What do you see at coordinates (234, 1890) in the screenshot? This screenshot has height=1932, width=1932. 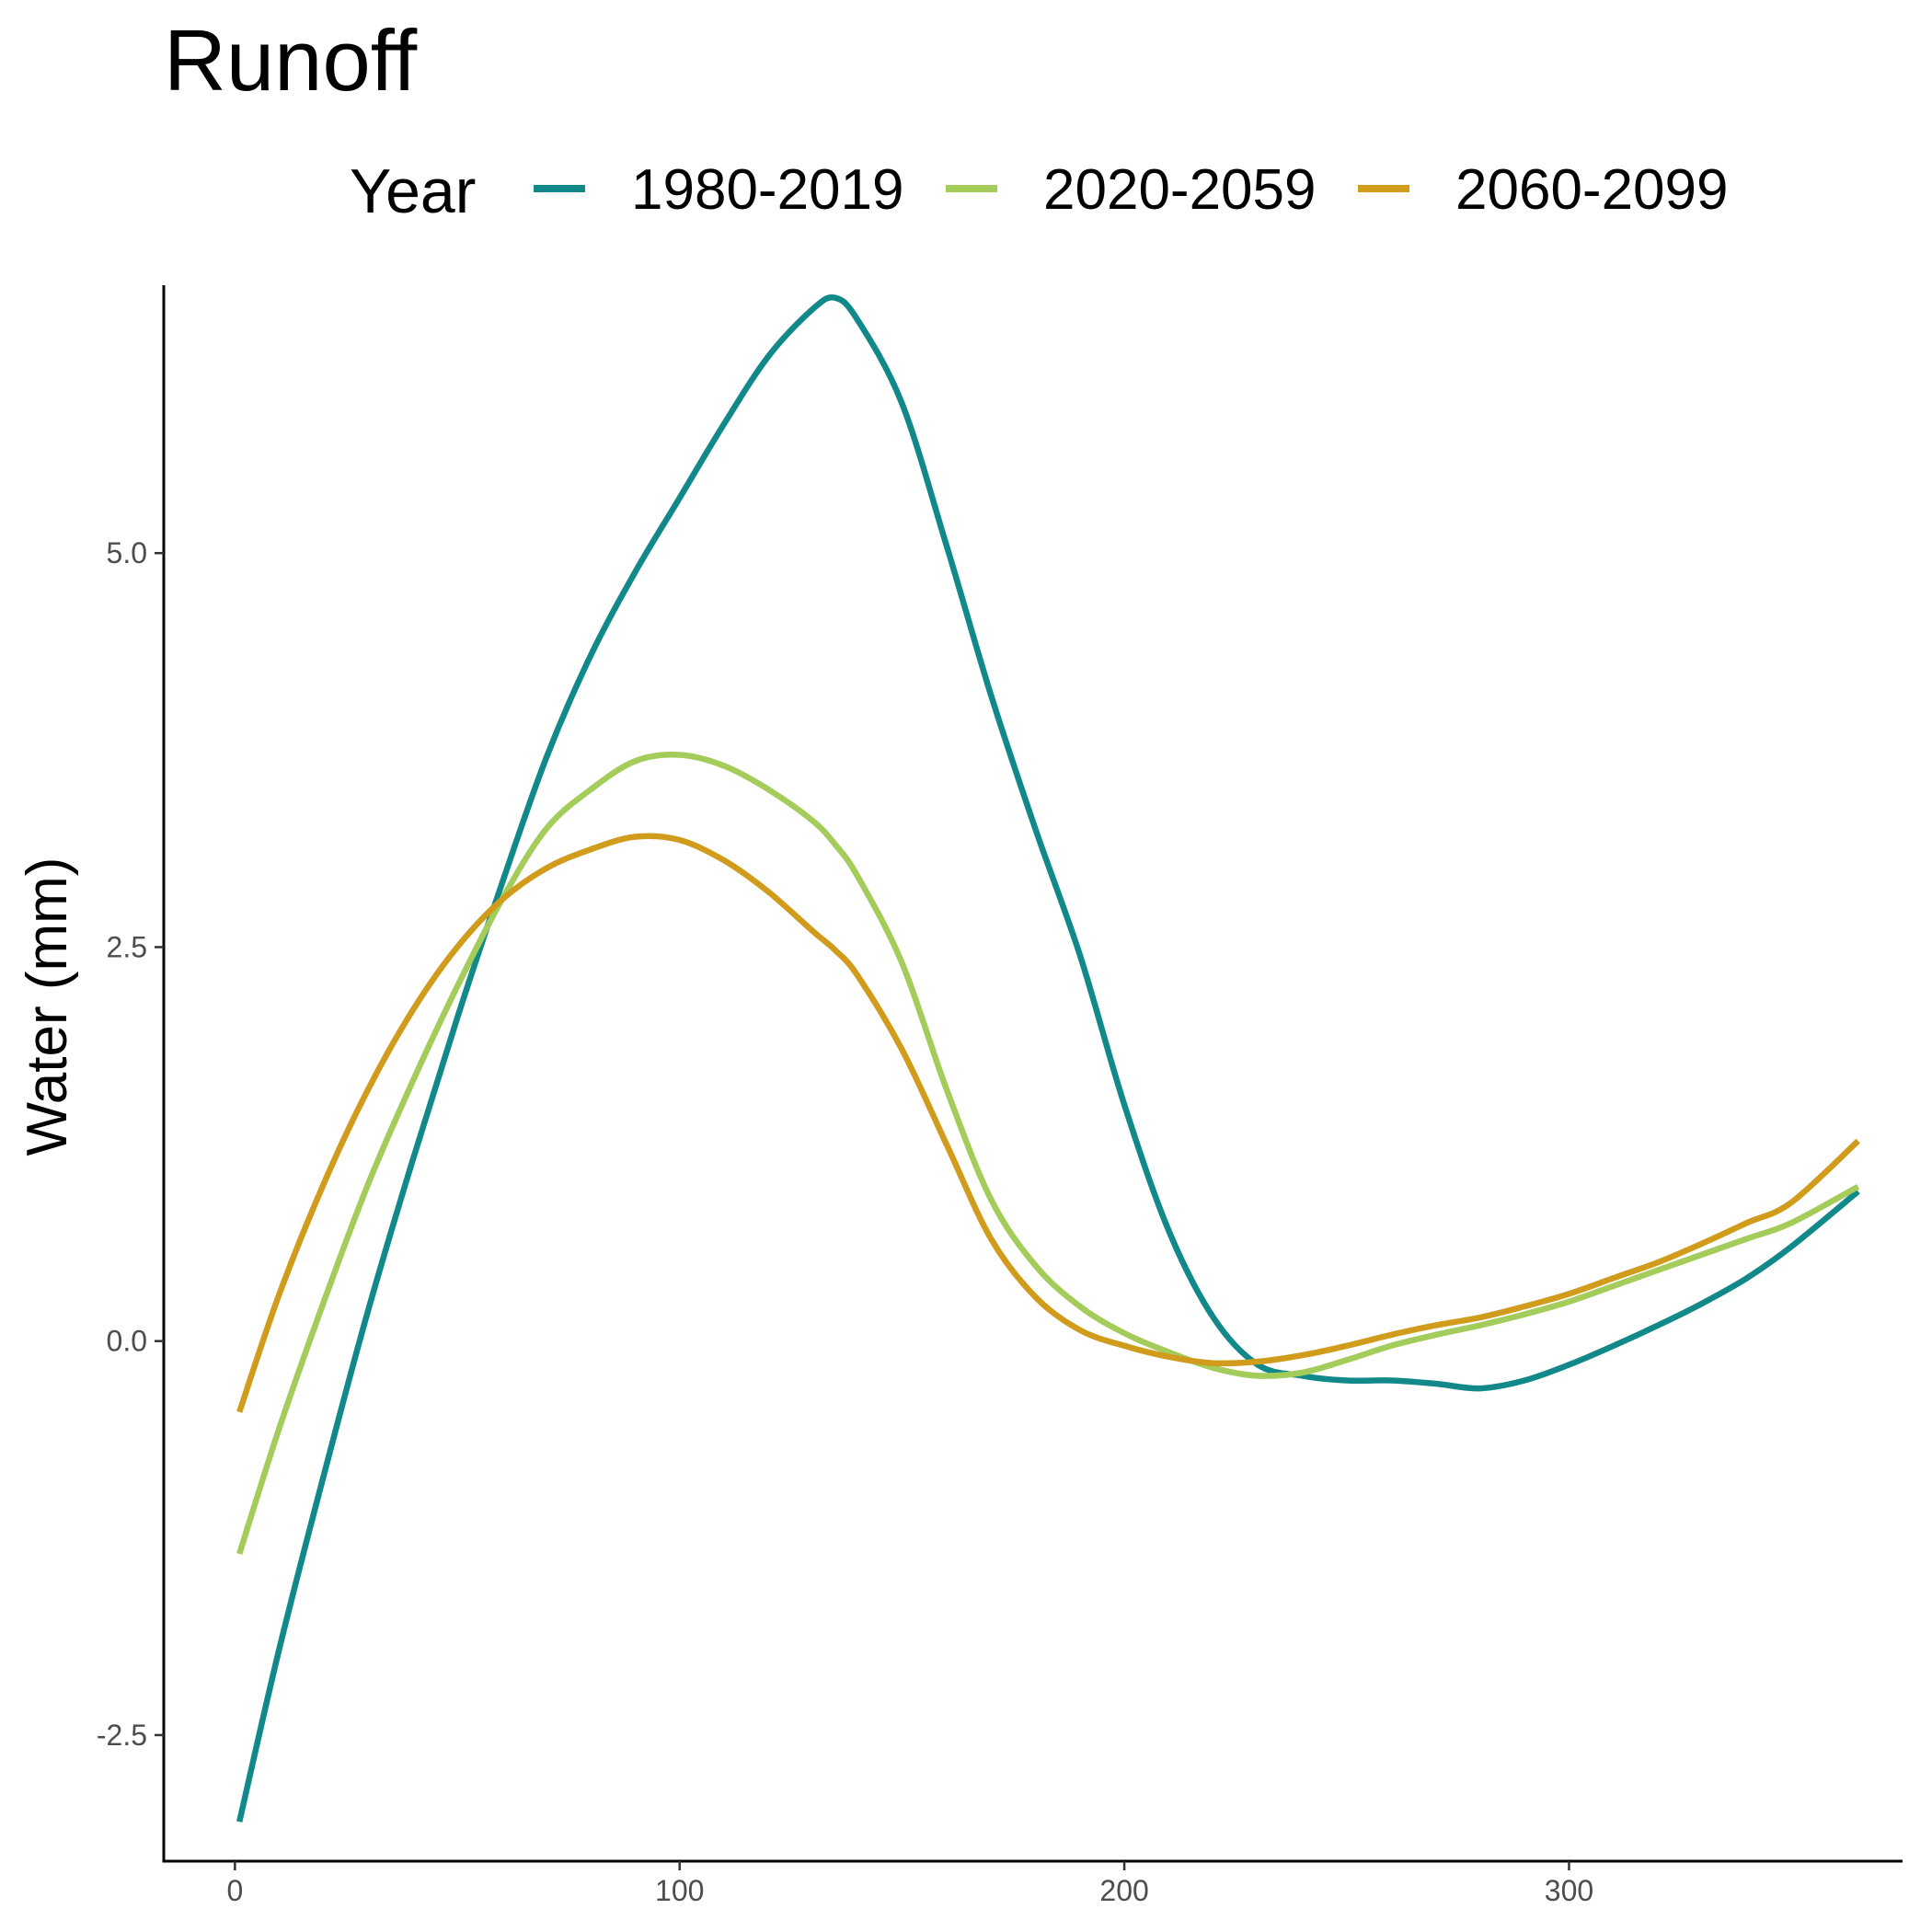 I see `x-tick-label: 0` at bounding box center [234, 1890].